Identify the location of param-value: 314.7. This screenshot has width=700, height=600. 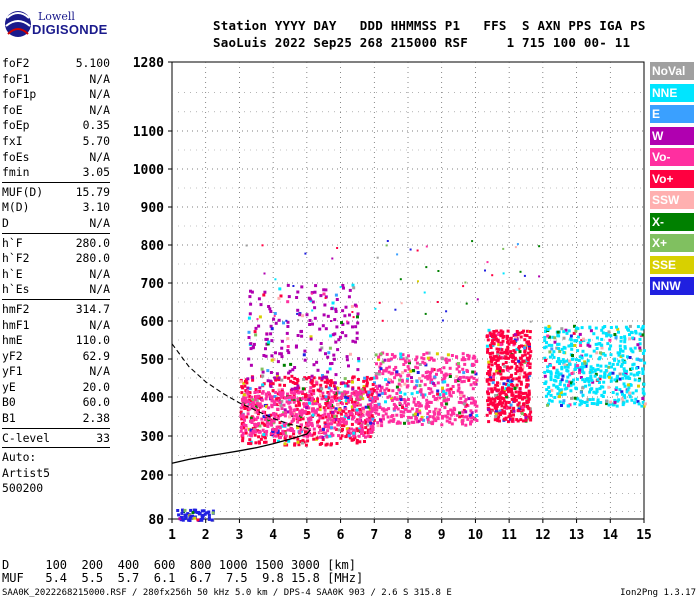
(92, 308).